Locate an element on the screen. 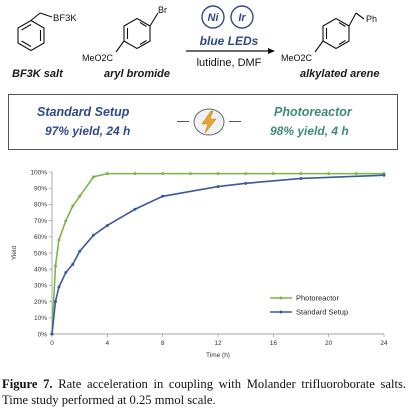  x-tick-label: 0 is located at coordinates (52, 343).